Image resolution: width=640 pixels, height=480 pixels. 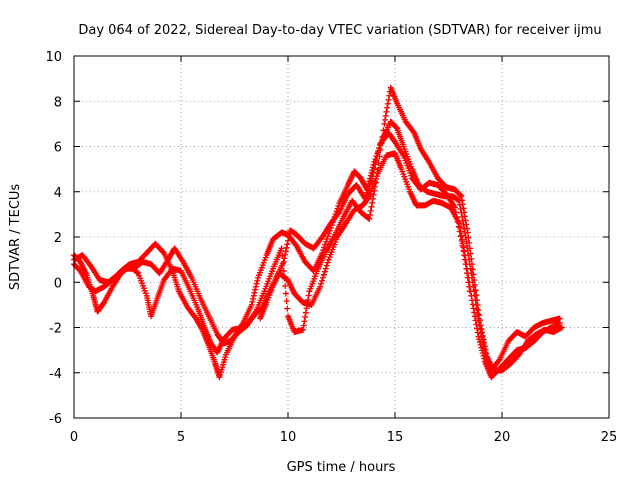 What do you see at coordinates (341, 467) in the screenshot?
I see `x-axis-label: GPS time / hours` at bounding box center [341, 467].